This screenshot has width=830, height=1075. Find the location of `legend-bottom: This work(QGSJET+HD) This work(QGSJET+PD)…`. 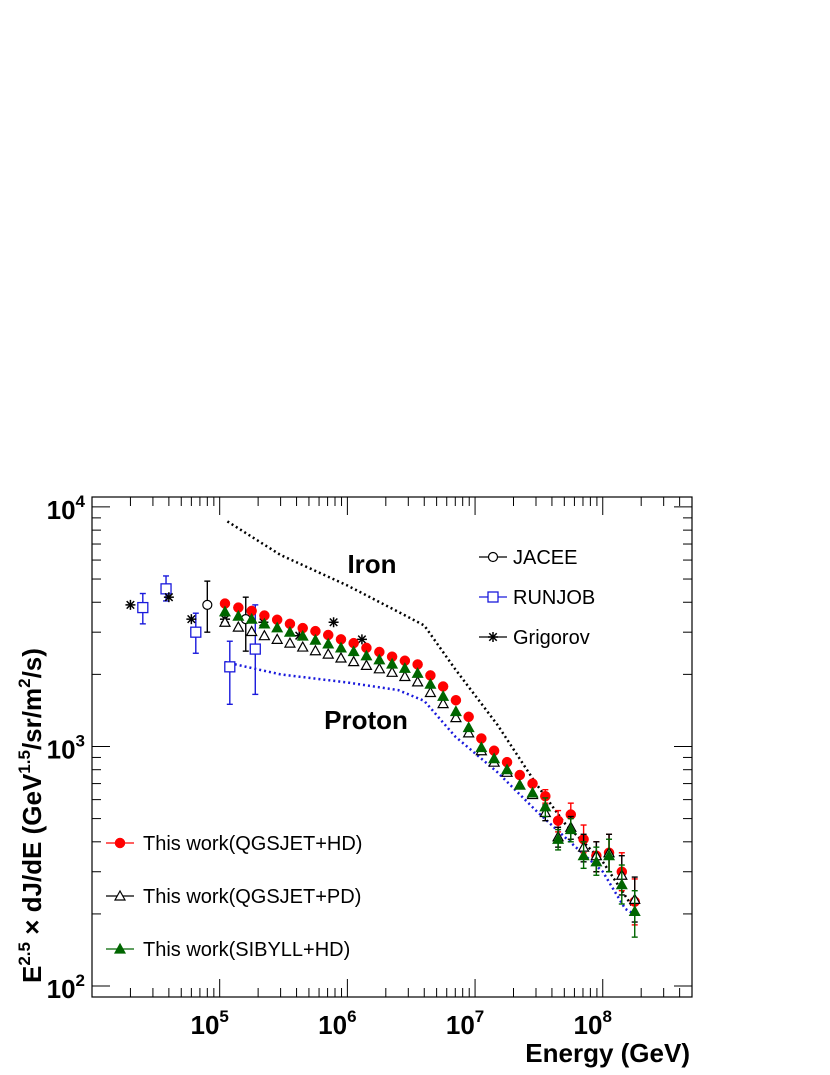

legend-bottom: This work(QGSJET+HD) This work(QGSJET+PD)… is located at coordinates (234, 897).